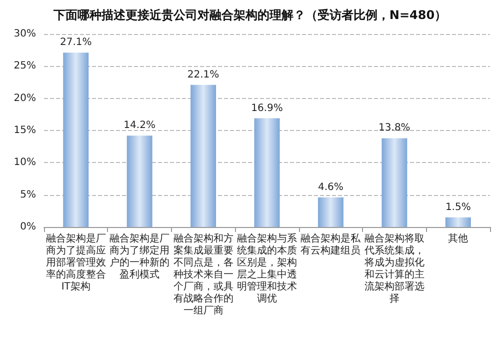  Describe the element at coordinates (28, 194) in the screenshot. I see `y-tick-label: 5%` at that location.